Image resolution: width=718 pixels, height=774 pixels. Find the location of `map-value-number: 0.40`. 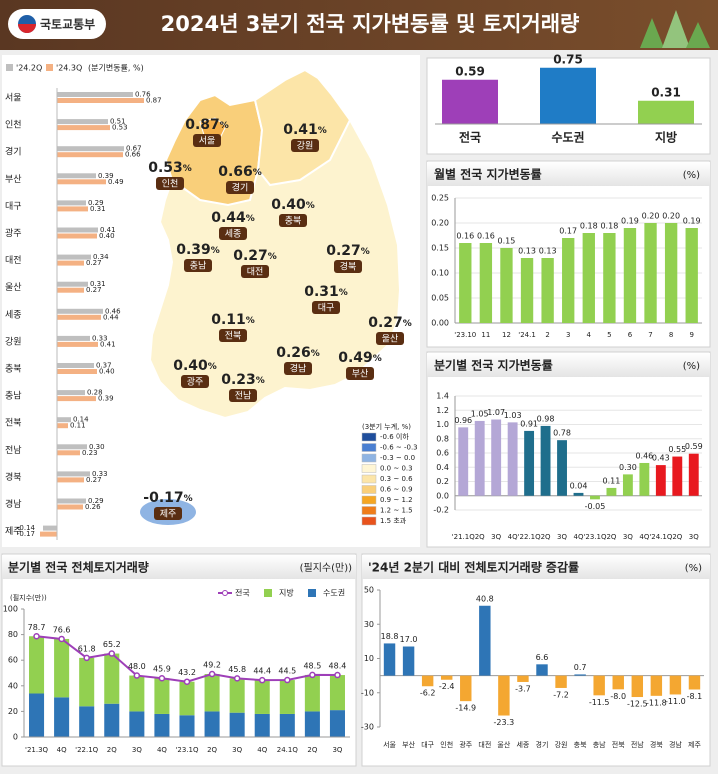

map-value-number: 0.40 is located at coordinates (288, 205).